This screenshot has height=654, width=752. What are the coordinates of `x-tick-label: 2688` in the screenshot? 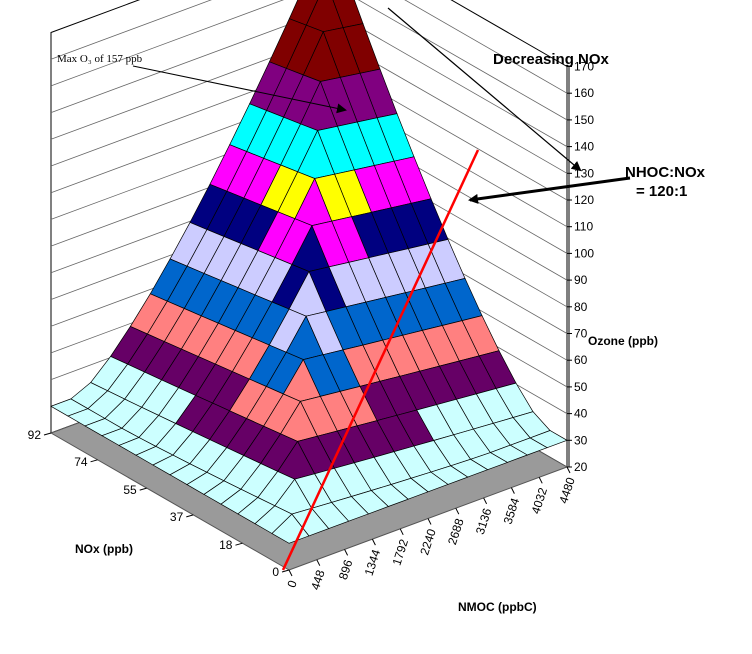 It's located at (456, 531).